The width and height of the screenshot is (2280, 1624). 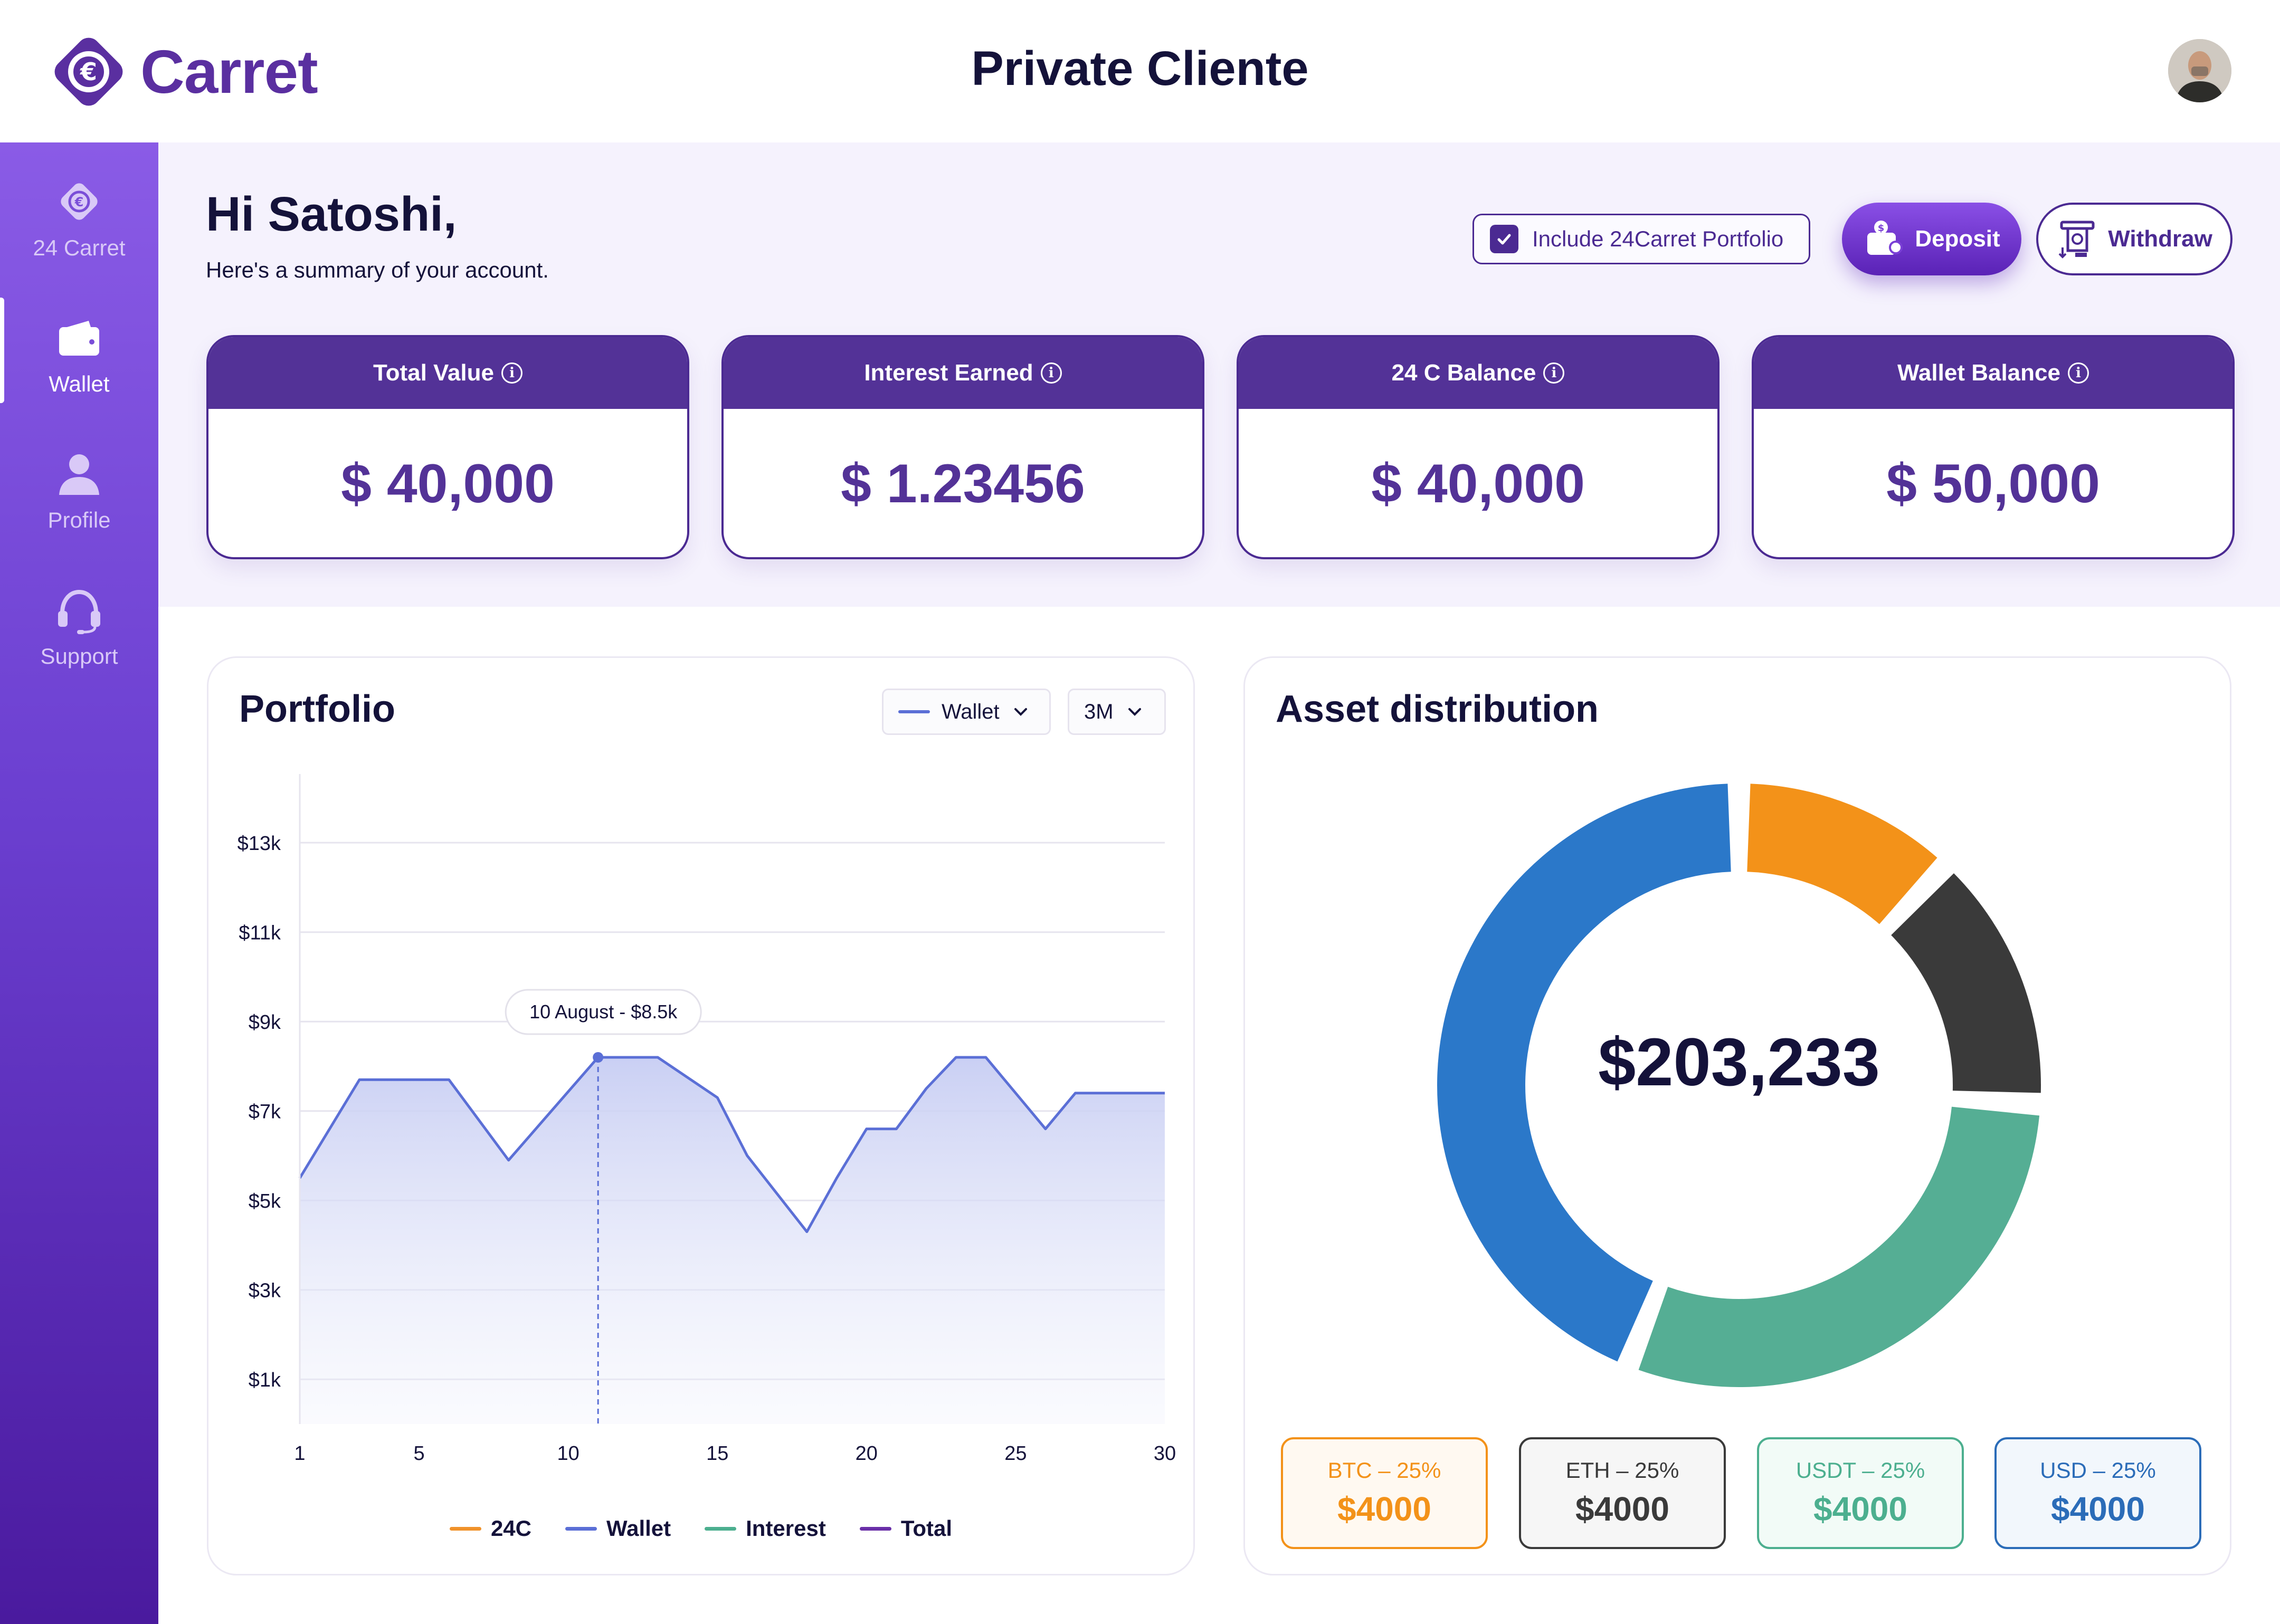 What do you see at coordinates (79, 611) in the screenshot?
I see `headset-icon` at bounding box center [79, 611].